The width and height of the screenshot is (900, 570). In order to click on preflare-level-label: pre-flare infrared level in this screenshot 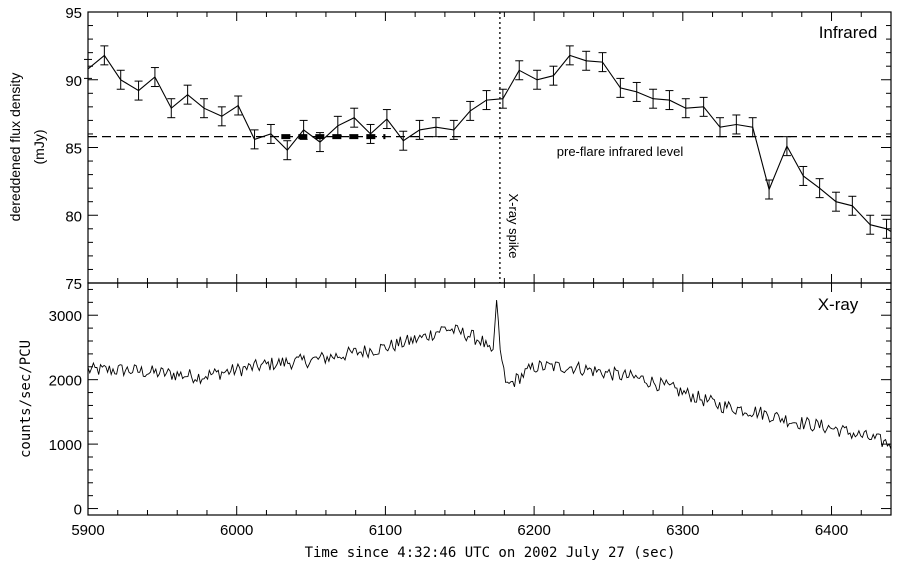, I will do `click(620, 151)`.